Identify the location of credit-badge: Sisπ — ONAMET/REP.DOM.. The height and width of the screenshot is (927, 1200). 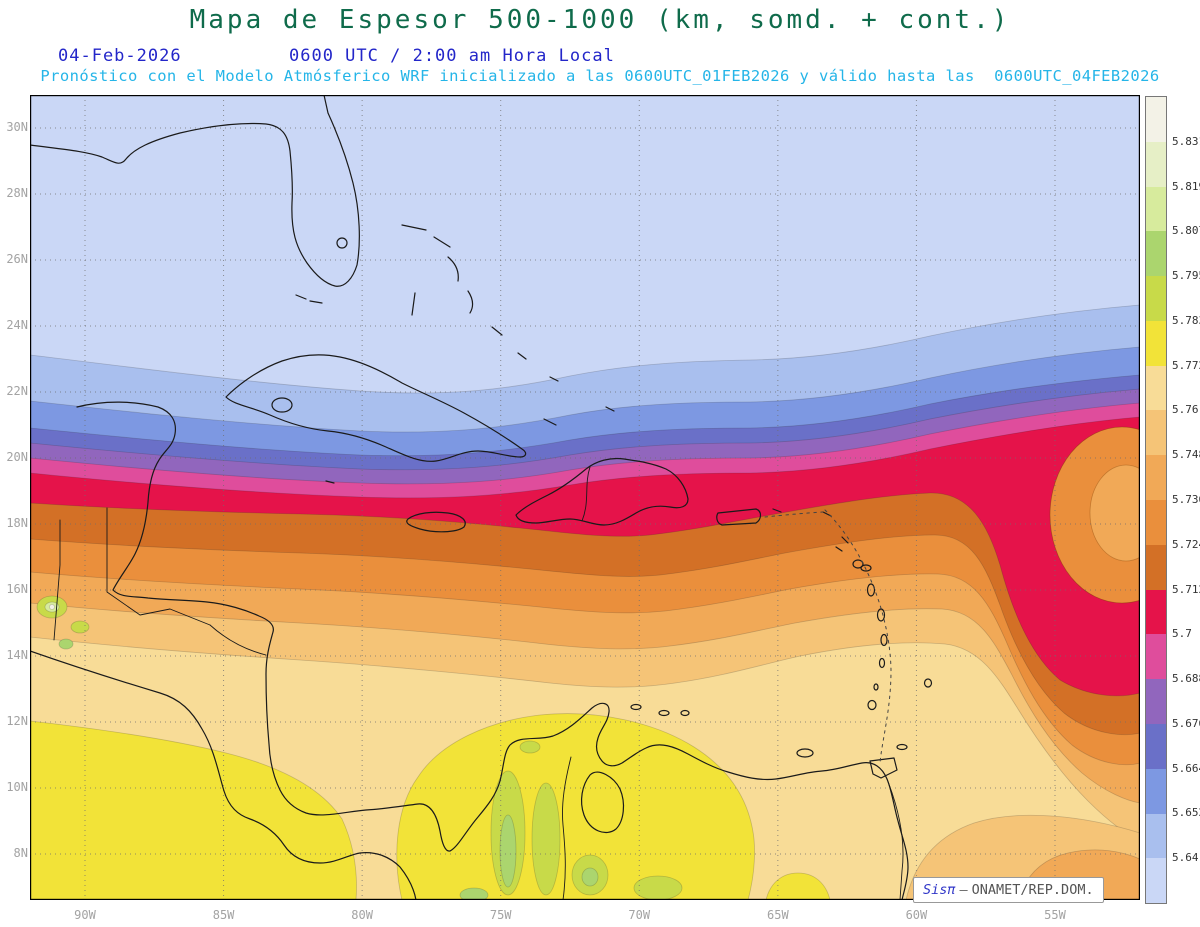
(1008, 890).